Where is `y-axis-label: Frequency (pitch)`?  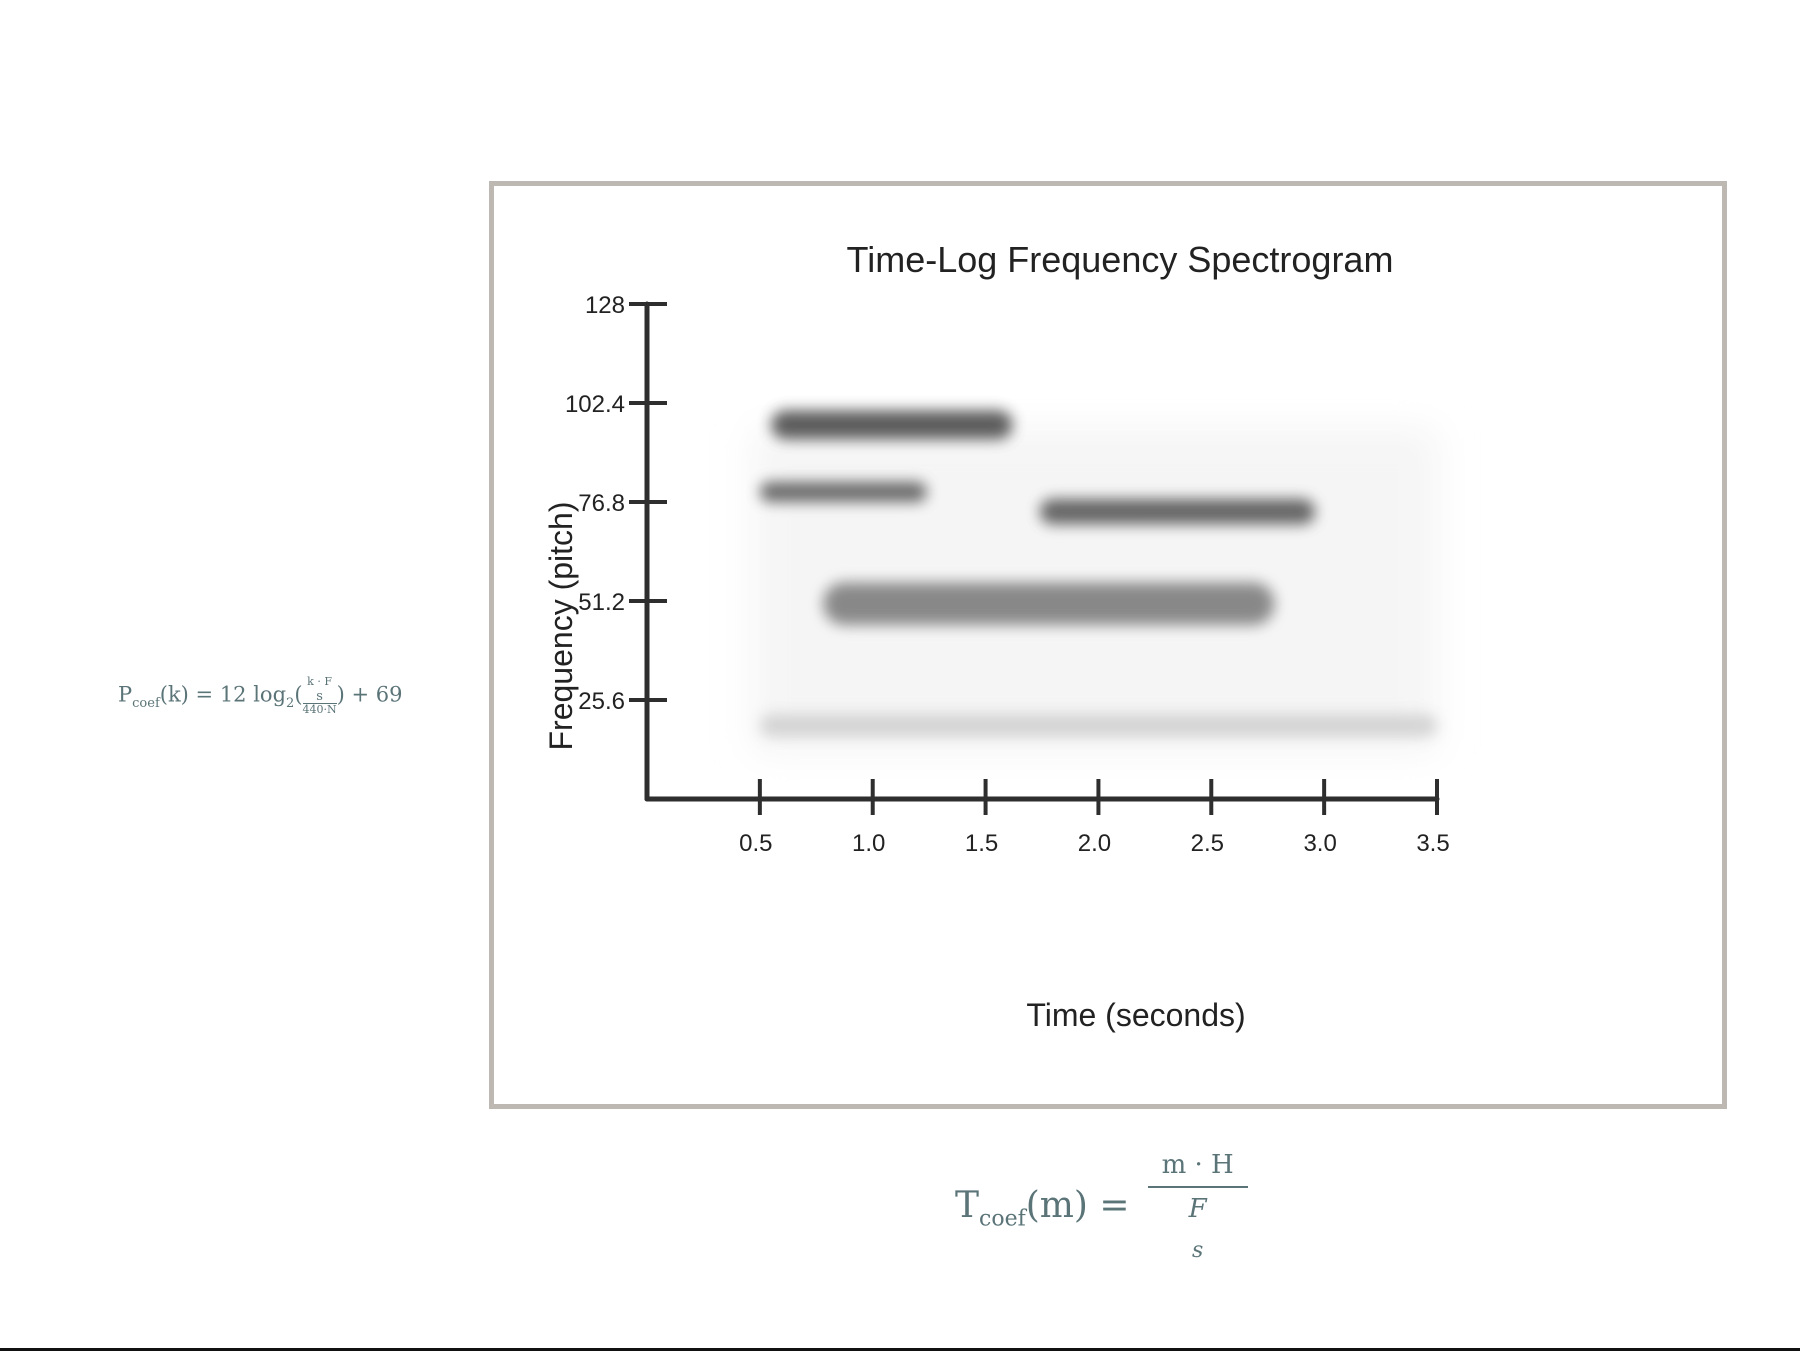 y-axis-label: Frequency (pitch) is located at coordinates (561, 626).